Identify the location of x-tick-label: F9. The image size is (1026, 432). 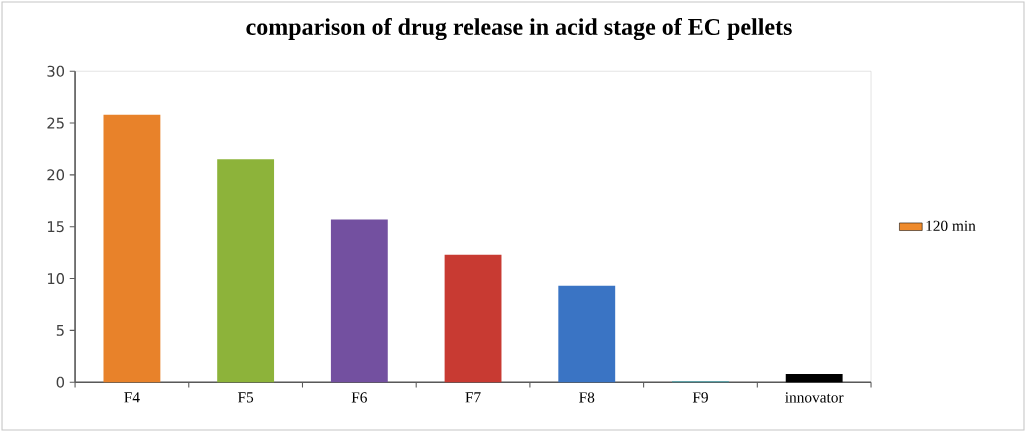
(700, 397).